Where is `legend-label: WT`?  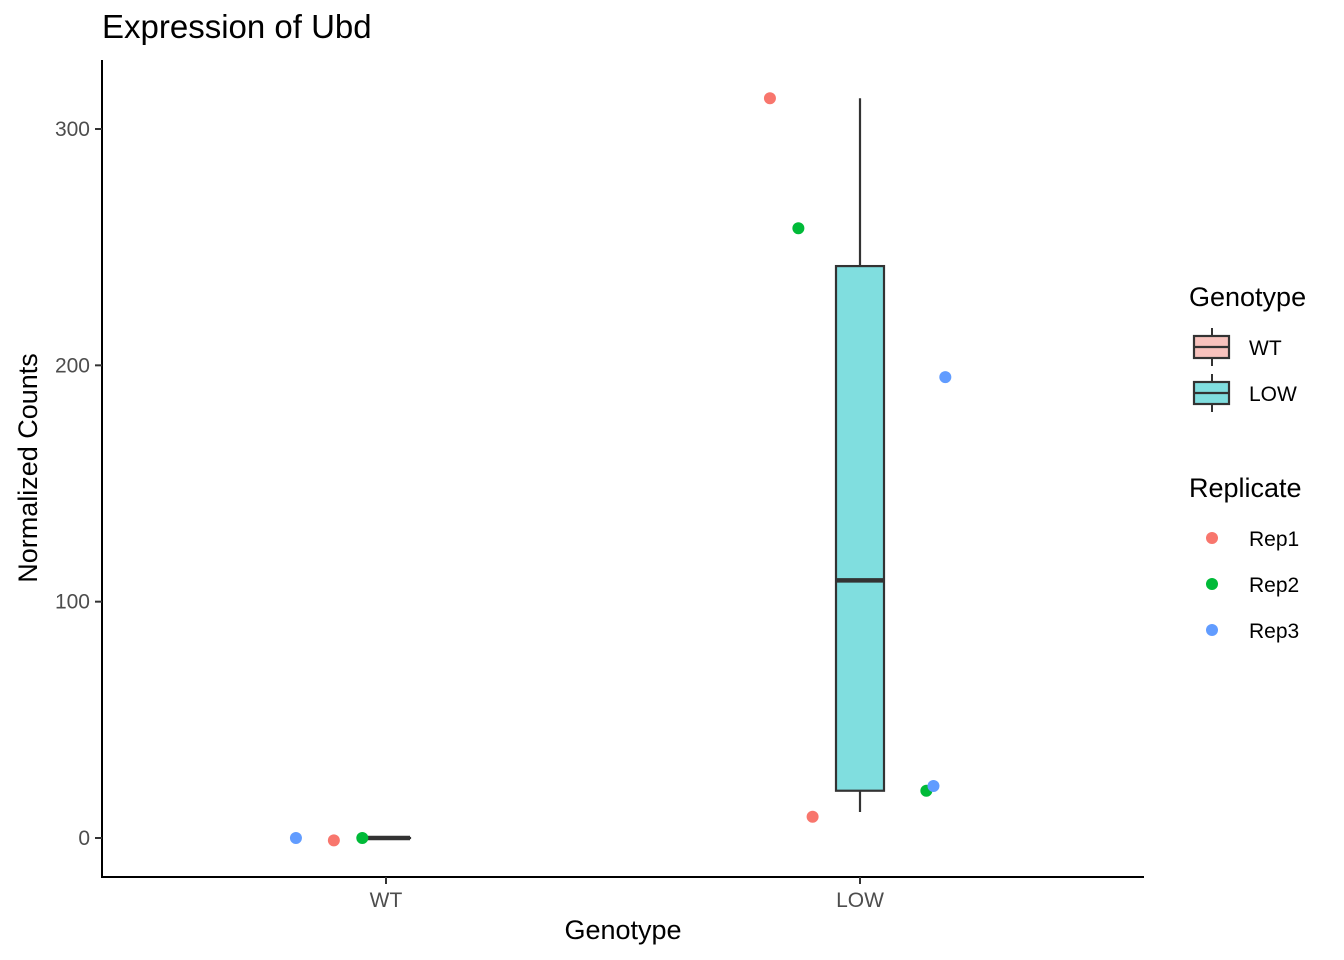 legend-label: WT is located at coordinates (1265, 348).